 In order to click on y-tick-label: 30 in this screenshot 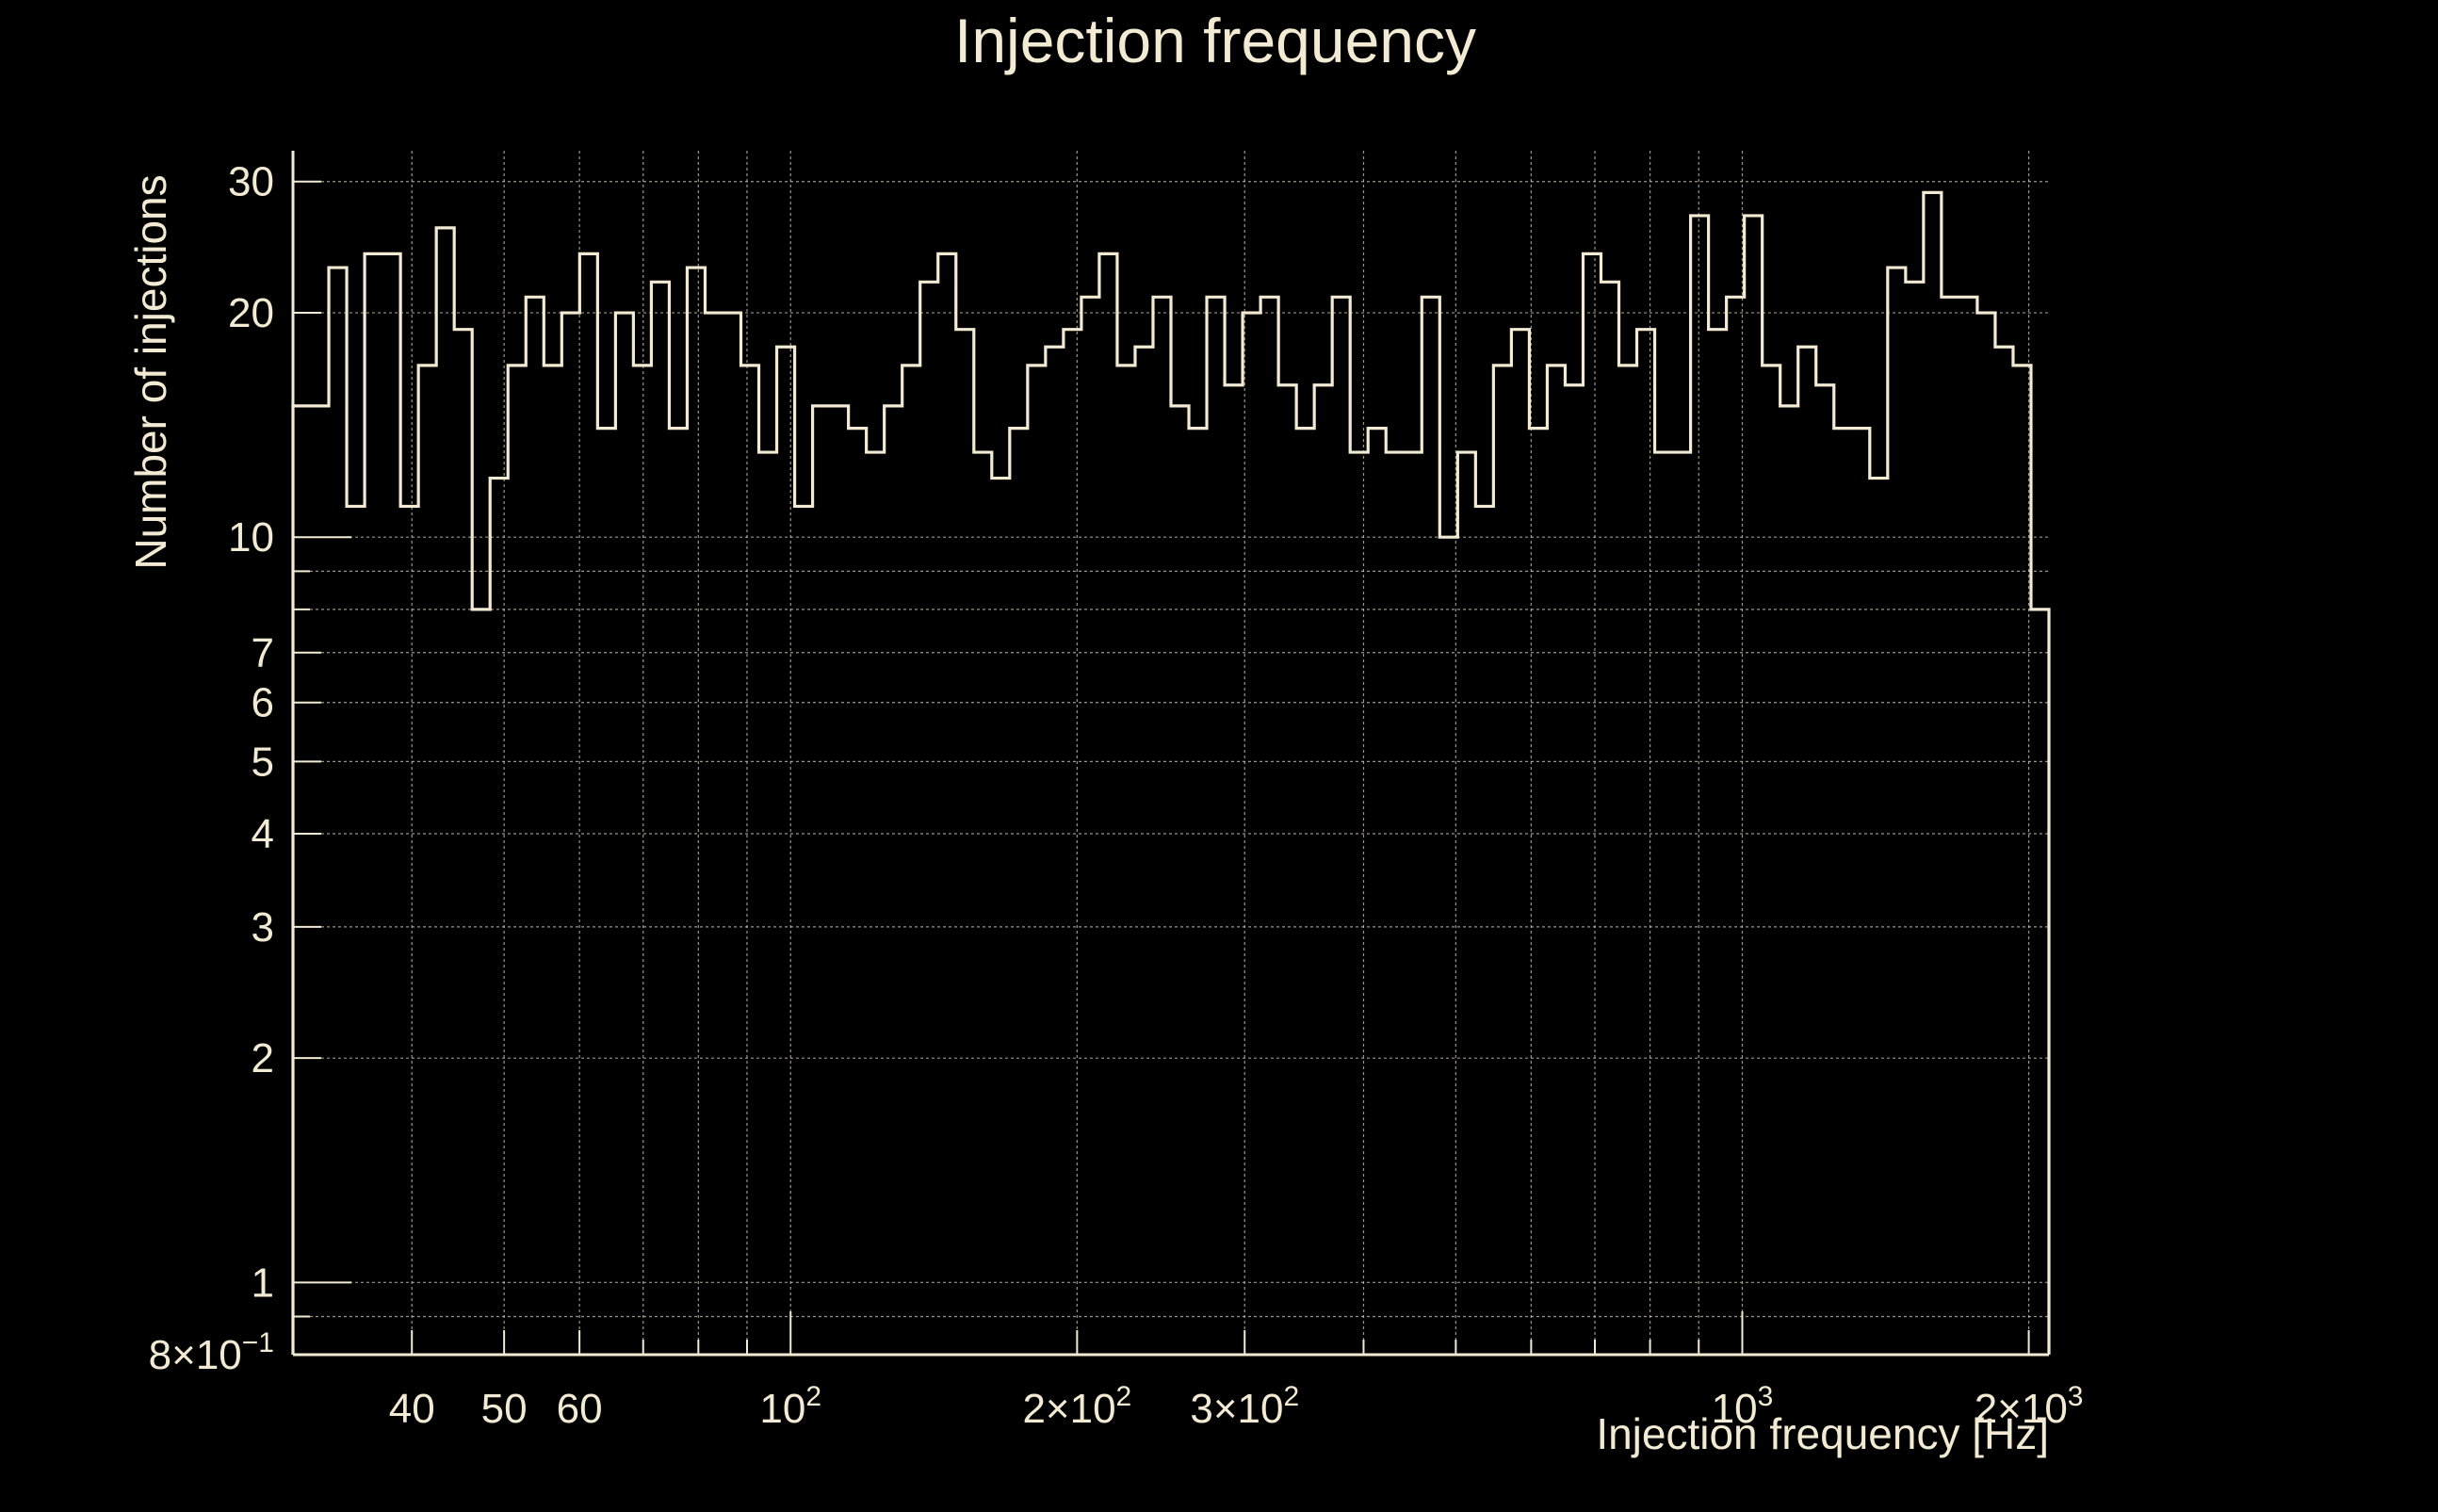, I will do `click(251, 182)`.